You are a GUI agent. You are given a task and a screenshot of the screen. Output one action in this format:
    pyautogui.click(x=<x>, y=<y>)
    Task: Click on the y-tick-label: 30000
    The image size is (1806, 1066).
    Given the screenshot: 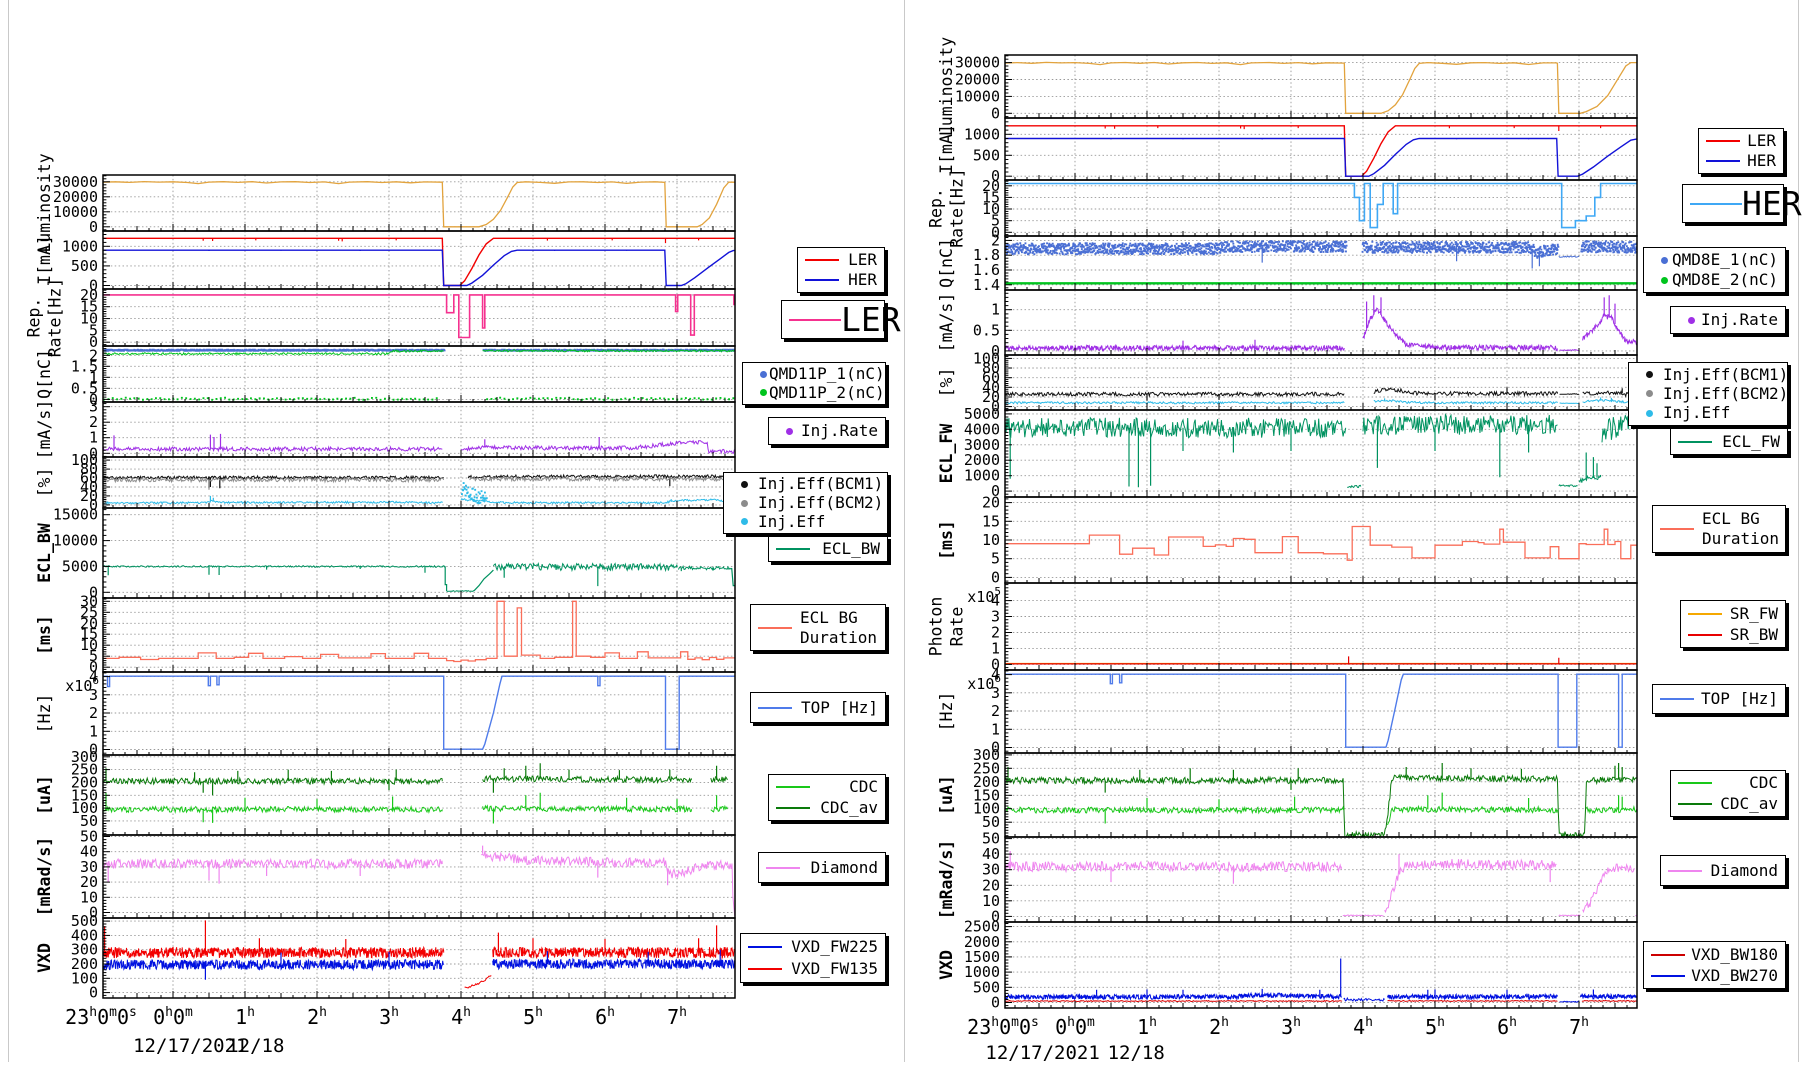 What is the action you would take?
    pyautogui.click(x=977, y=63)
    